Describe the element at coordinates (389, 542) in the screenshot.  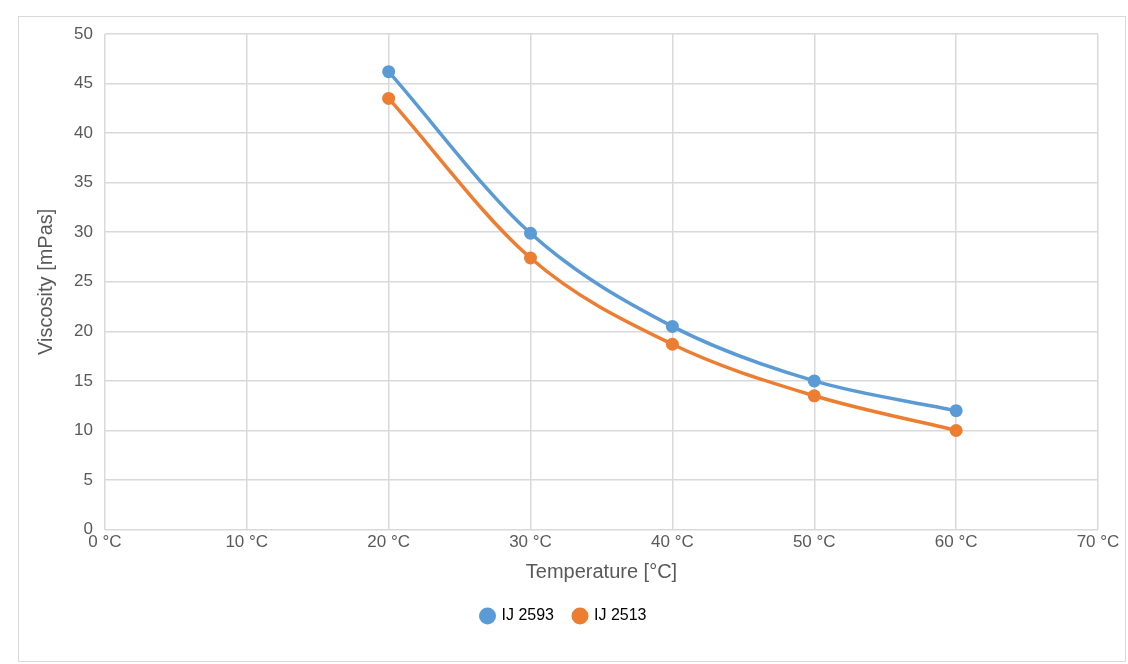
I see `x-tick-label: 20 °C` at that location.